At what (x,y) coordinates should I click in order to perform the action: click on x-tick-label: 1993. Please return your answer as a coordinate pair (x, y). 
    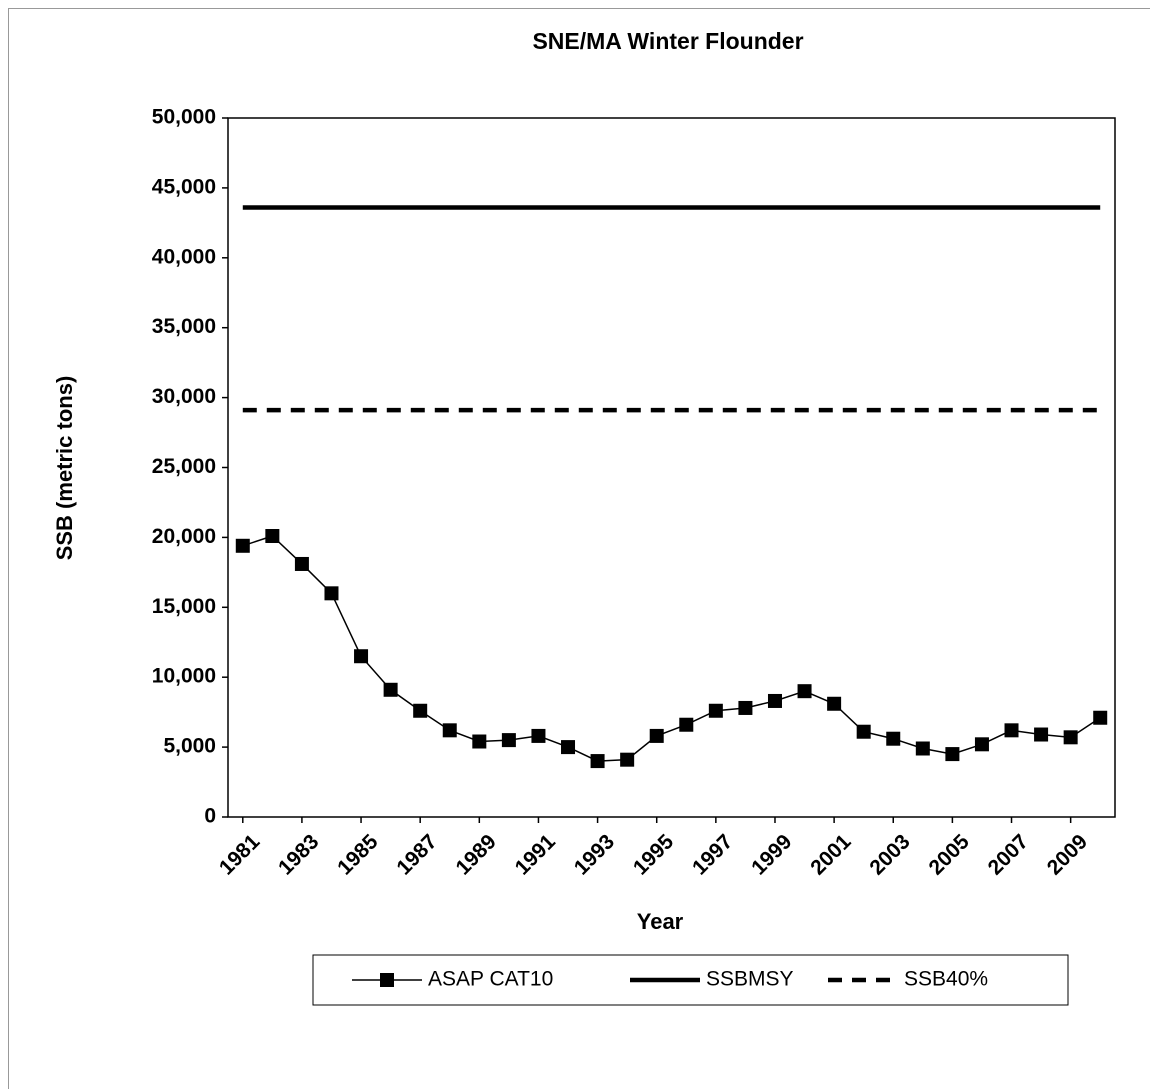
    Looking at the image, I should click on (594, 854).